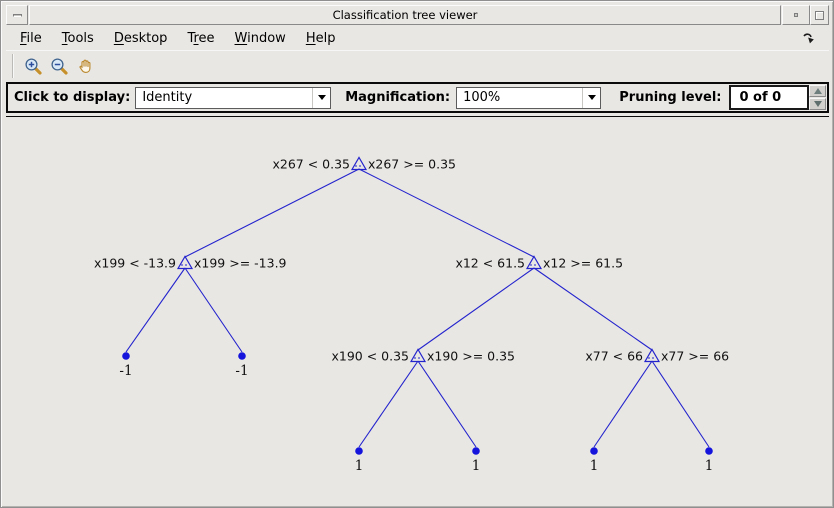  Describe the element at coordinates (77, 38) in the screenshot. I see `menu-tools: Tools` at that location.